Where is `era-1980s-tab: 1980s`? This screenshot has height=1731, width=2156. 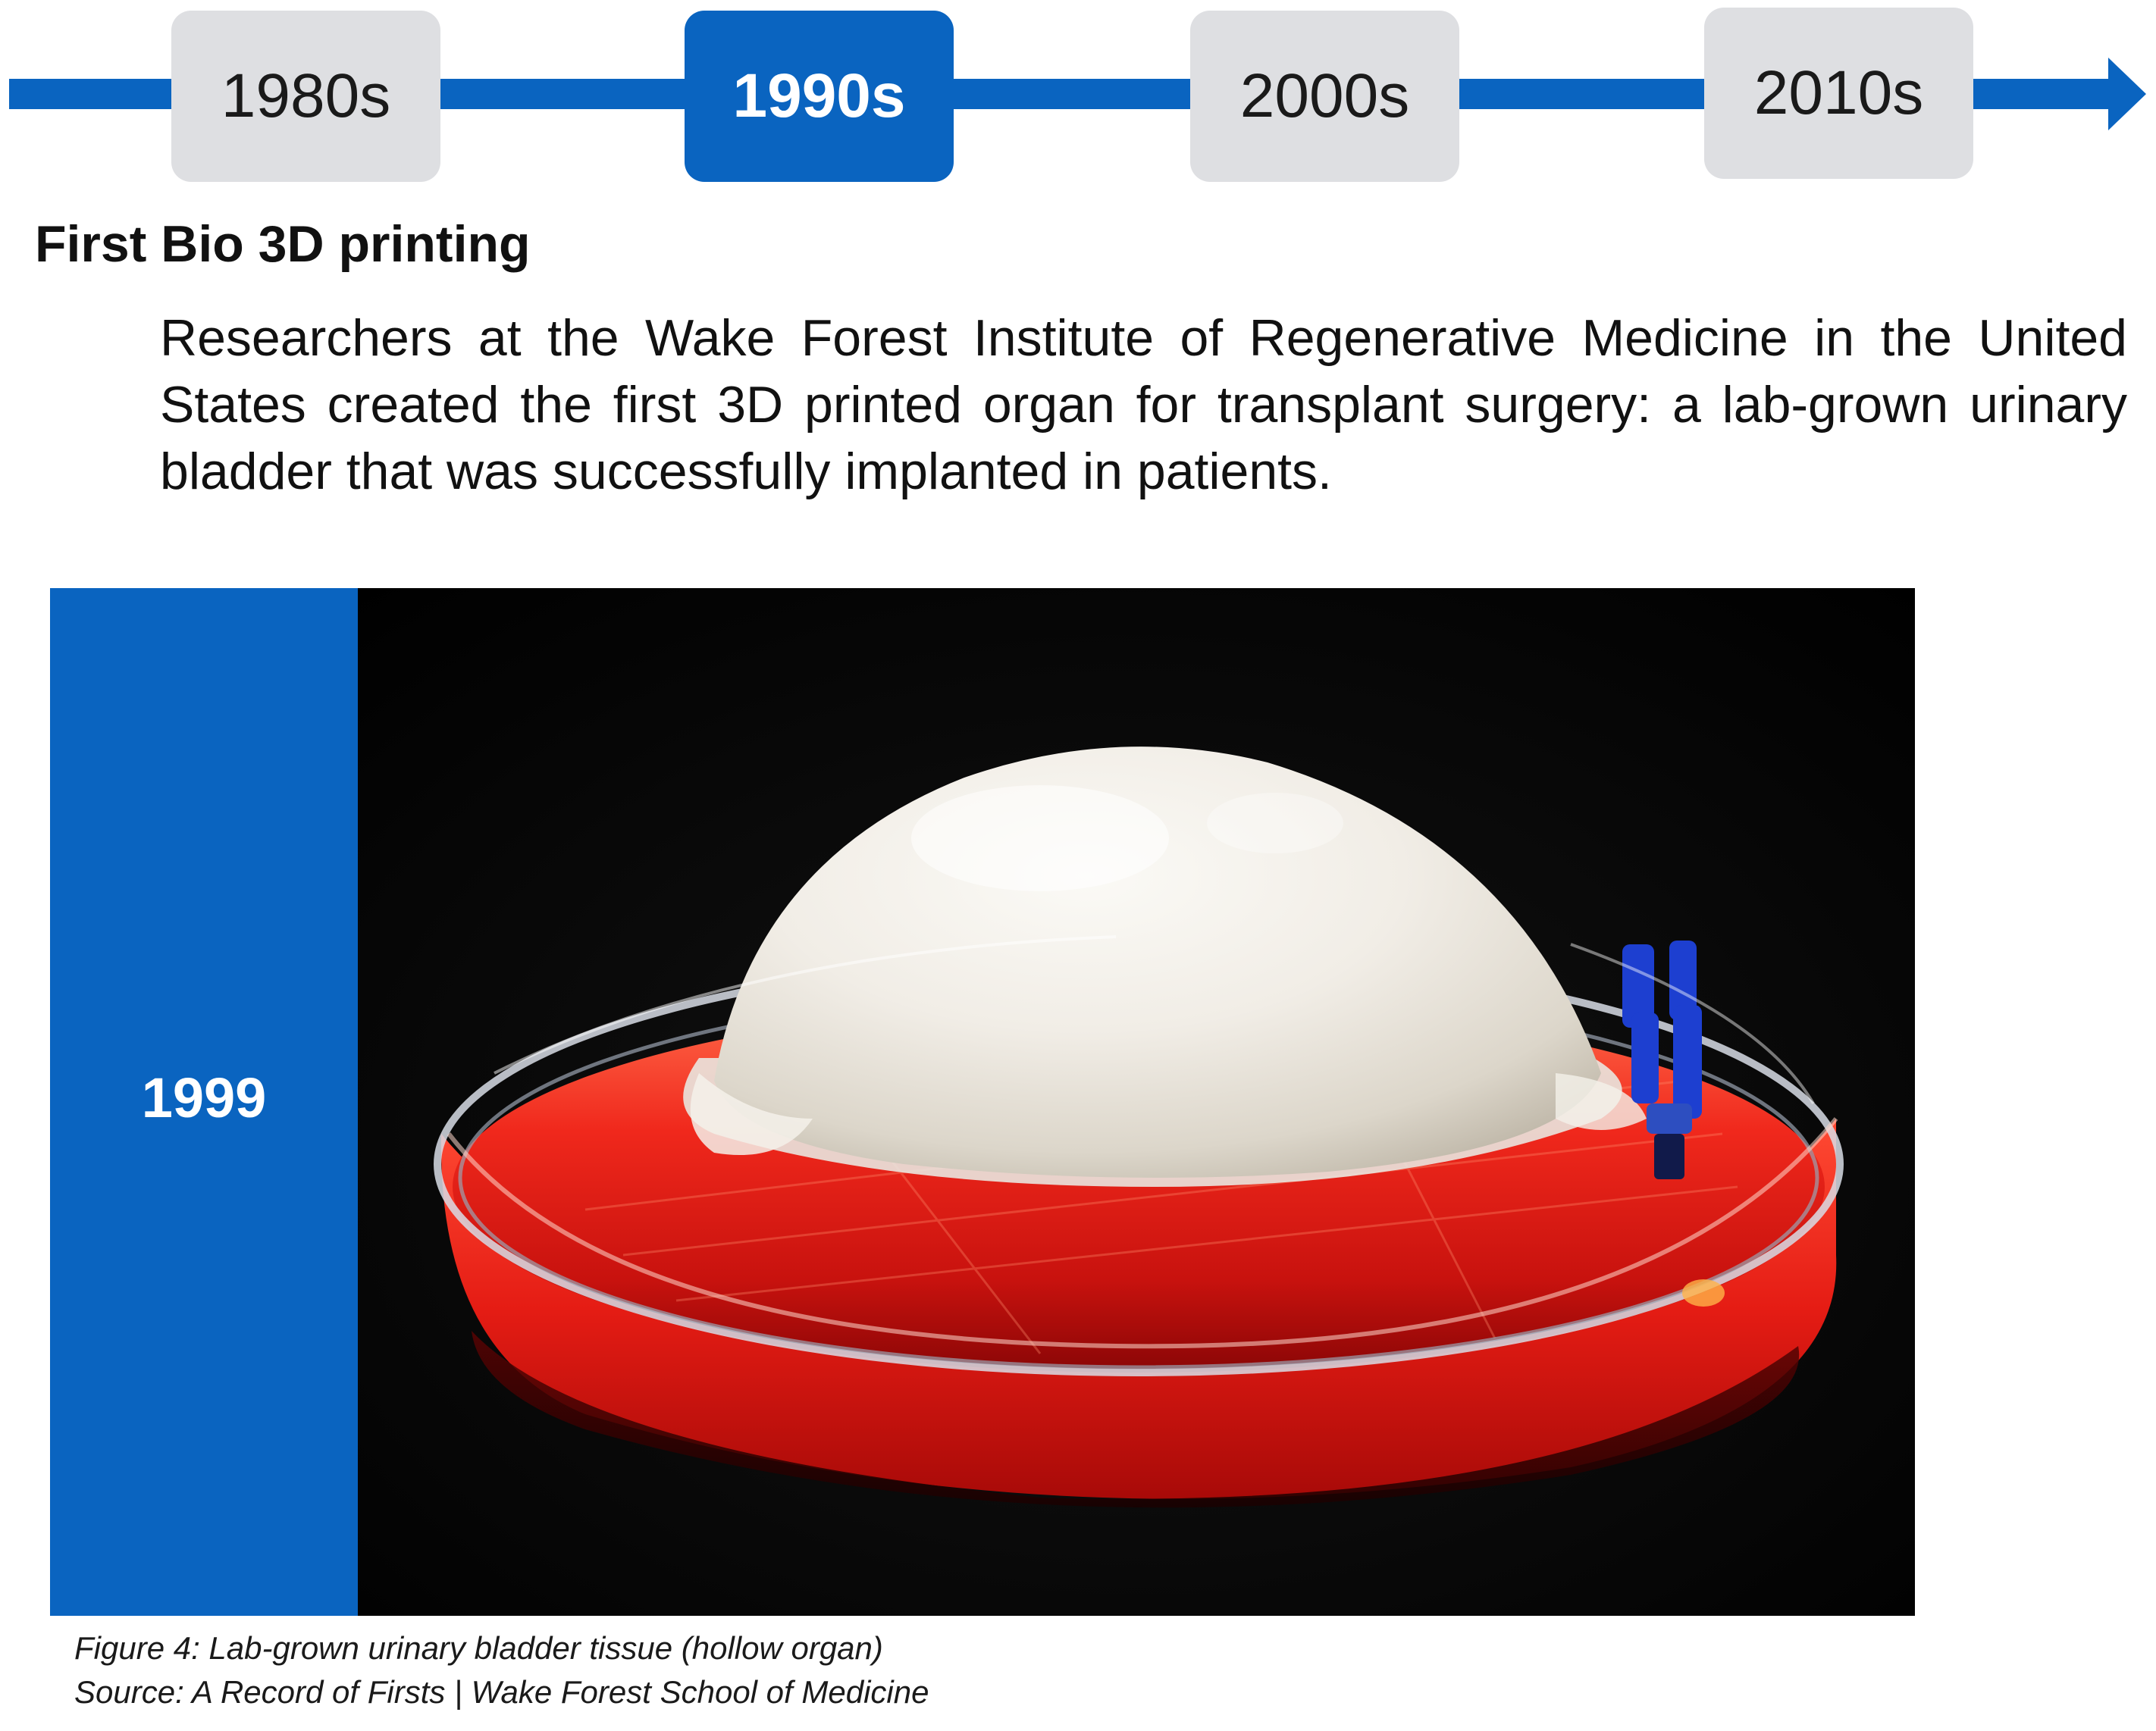 era-1980s-tab: 1980s is located at coordinates (305, 96).